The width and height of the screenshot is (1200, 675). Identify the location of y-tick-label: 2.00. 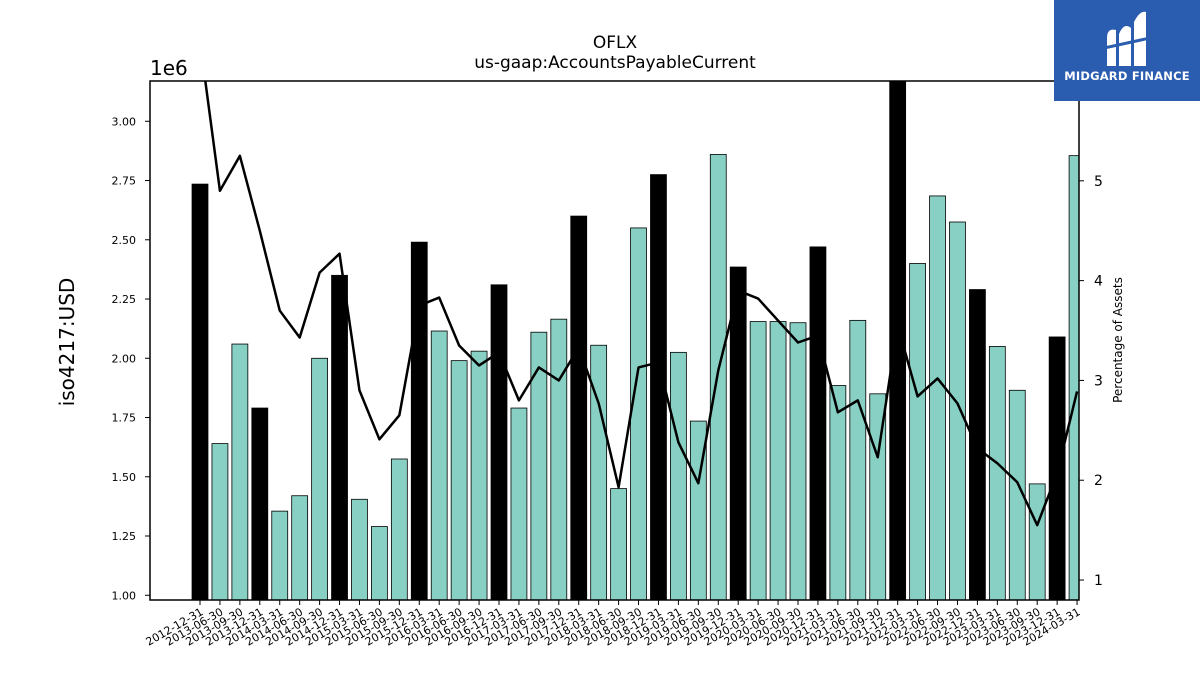
(124, 358).